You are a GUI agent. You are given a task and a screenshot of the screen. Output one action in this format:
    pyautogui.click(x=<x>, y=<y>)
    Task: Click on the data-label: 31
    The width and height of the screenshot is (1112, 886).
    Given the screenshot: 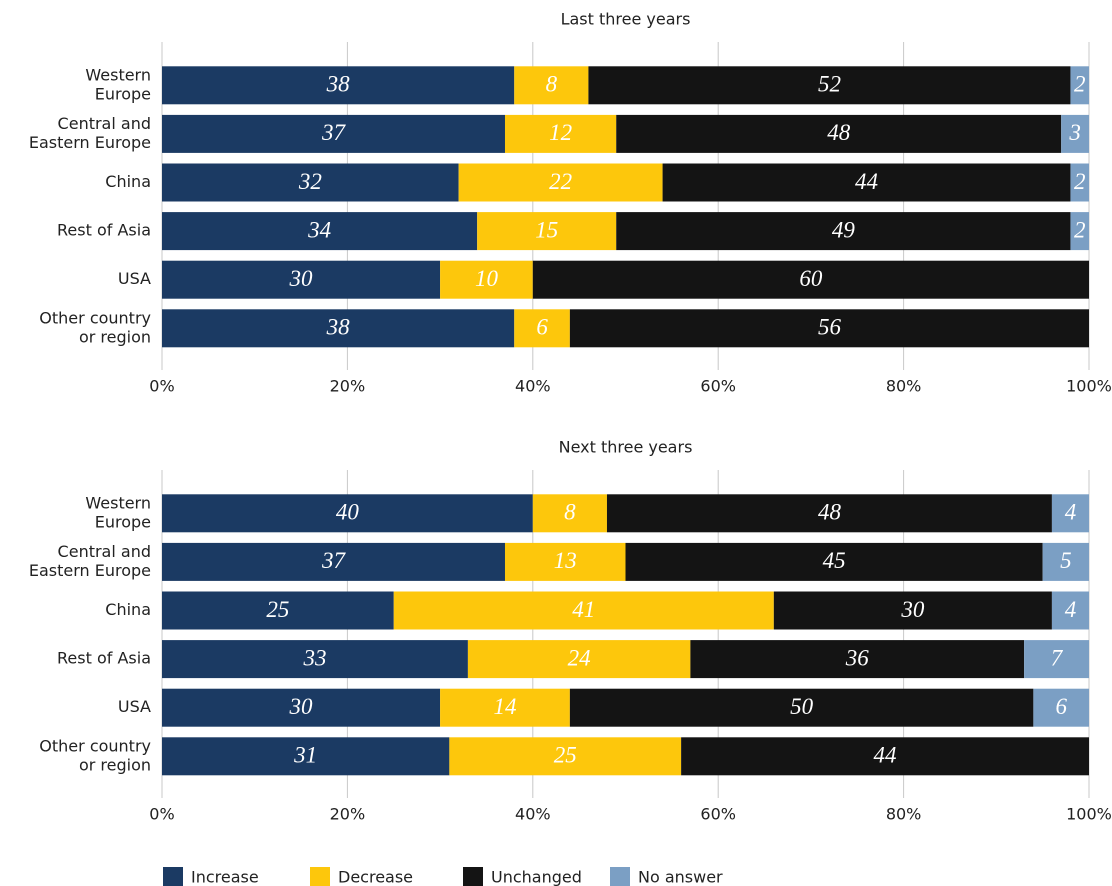 What is the action you would take?
    pyautogui.click(x=305, y=755)
    